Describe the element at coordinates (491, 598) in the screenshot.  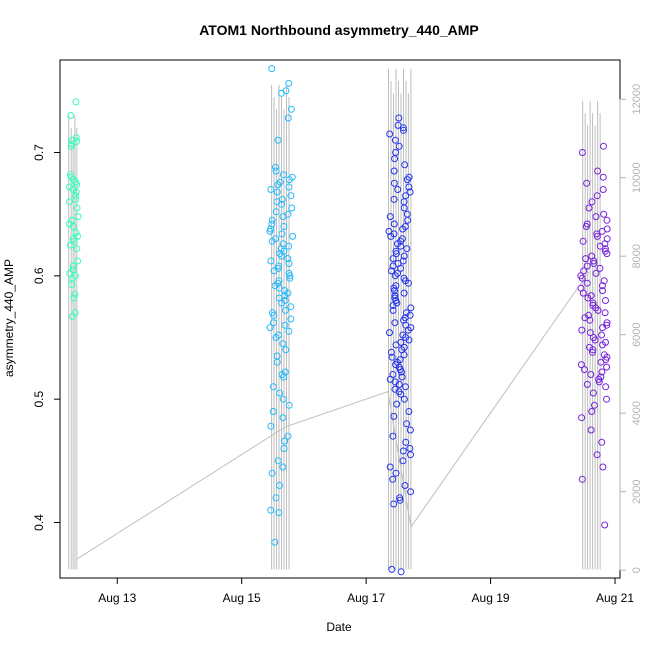
I see `x-tick-label: Aug 19` at that location.